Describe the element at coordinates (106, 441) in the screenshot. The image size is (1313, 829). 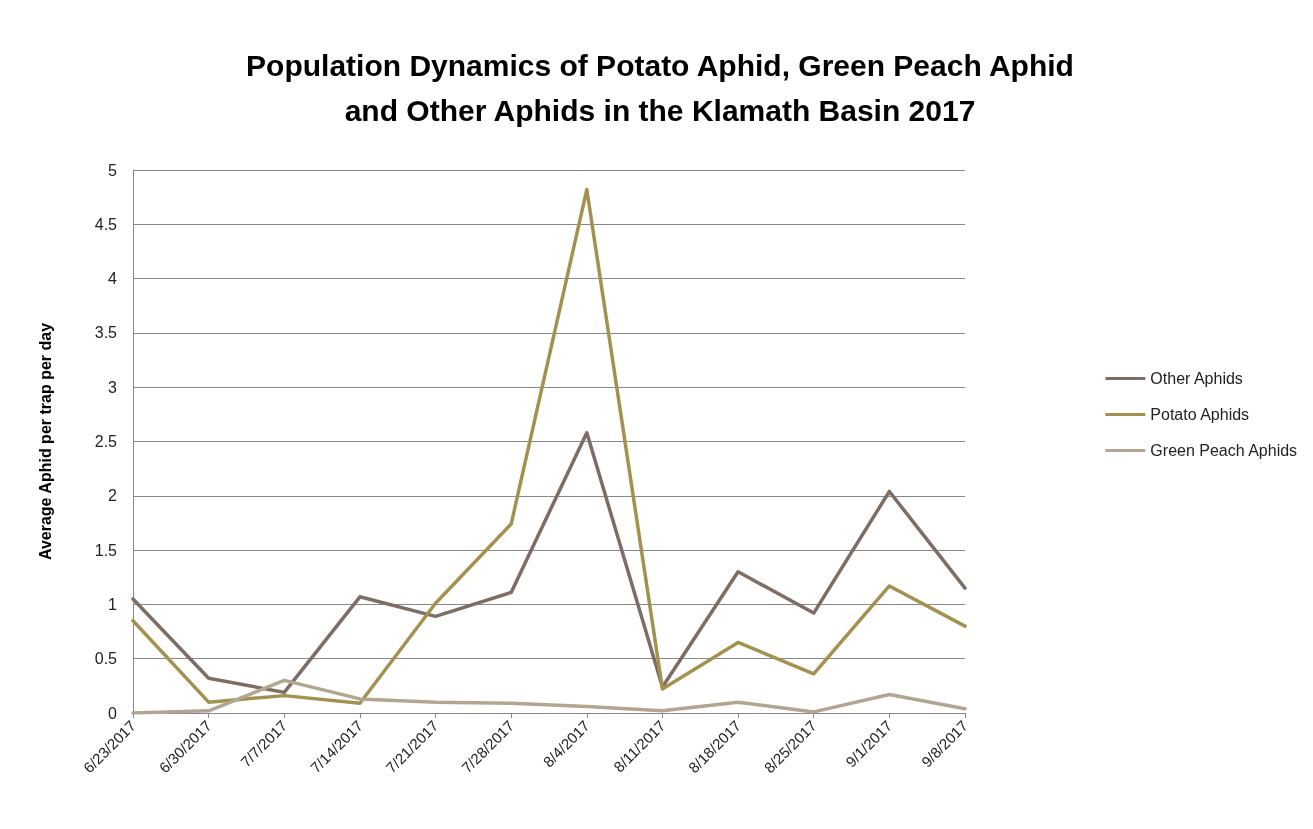
I see `y-tick-label: 2.5` at that location.